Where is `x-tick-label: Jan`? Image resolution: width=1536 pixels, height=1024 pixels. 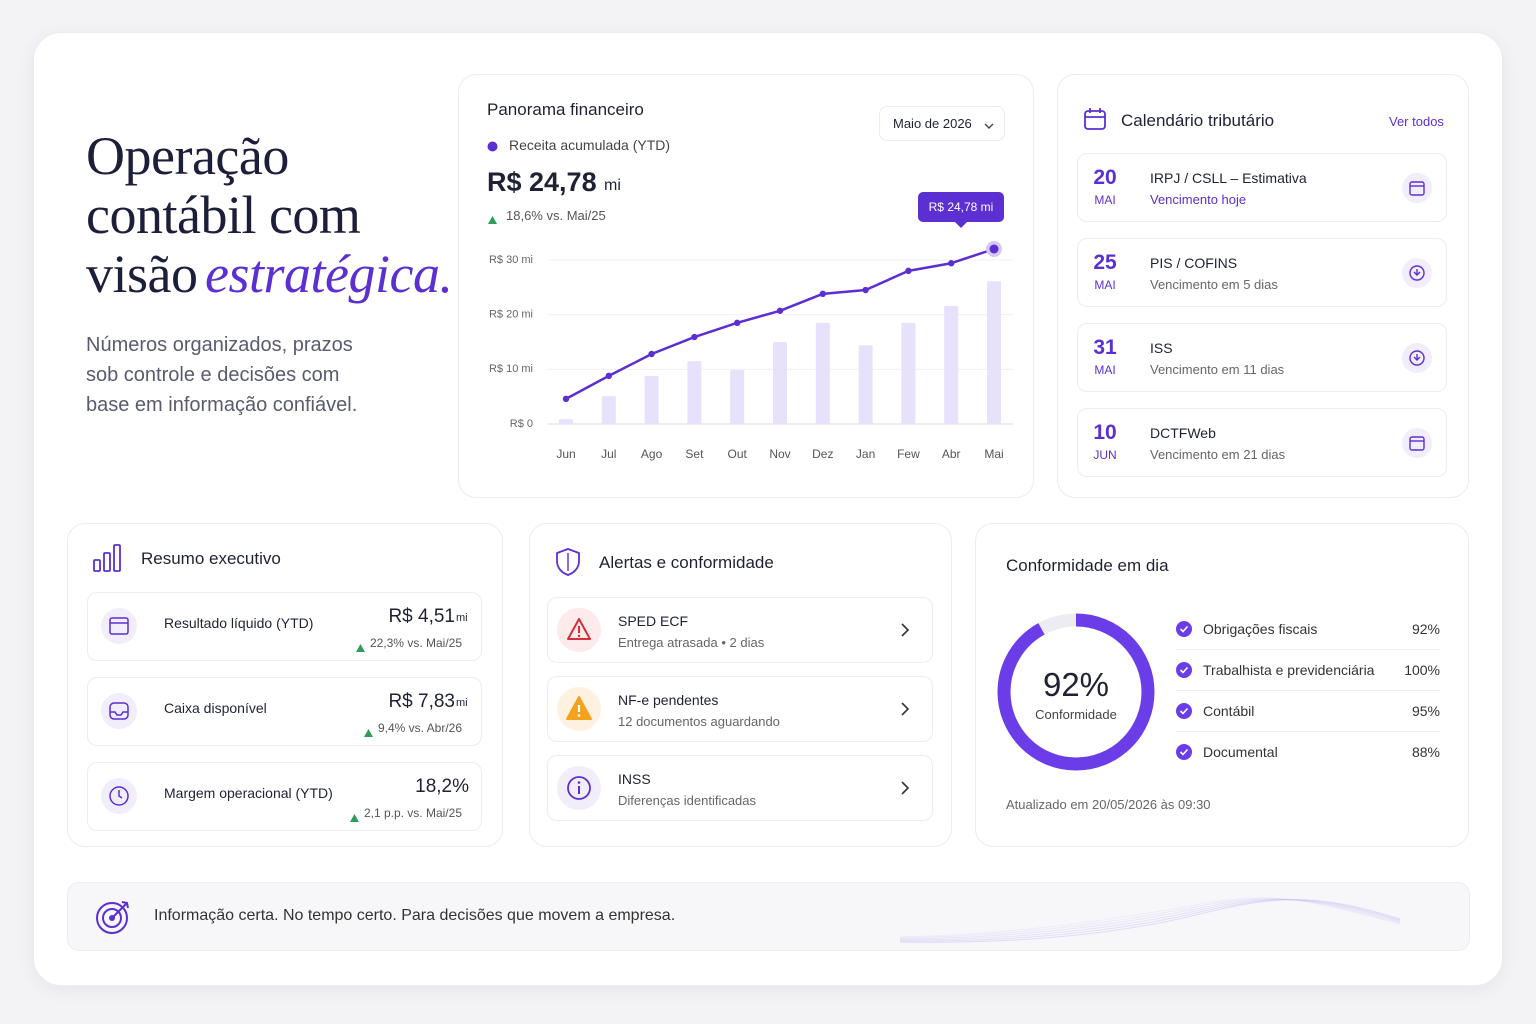
x-tick-label: Jan is located at coordinates (865, 454).